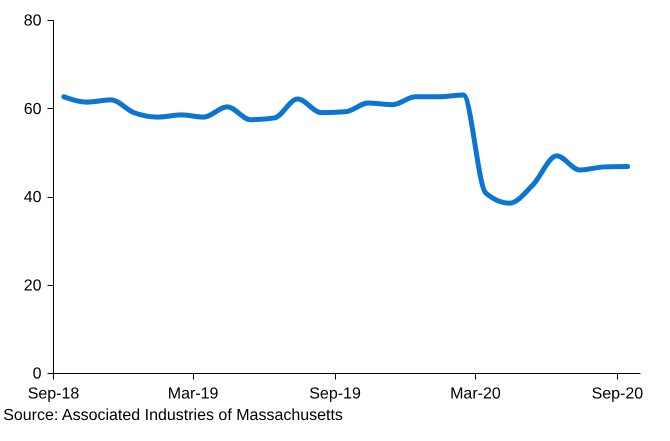  Describe the element at coordinates (54, 394) in the screenshot. I see `x-tick-label: Sep-18` at that location.